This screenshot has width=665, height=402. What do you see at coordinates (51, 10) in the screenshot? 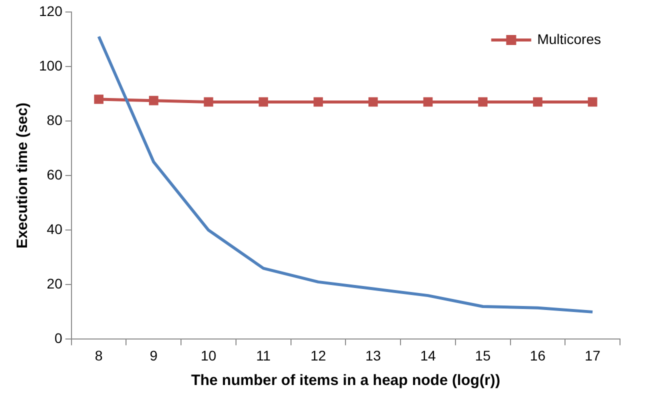
I see `y-tick-label: 120` at bounding box center [51, 10].